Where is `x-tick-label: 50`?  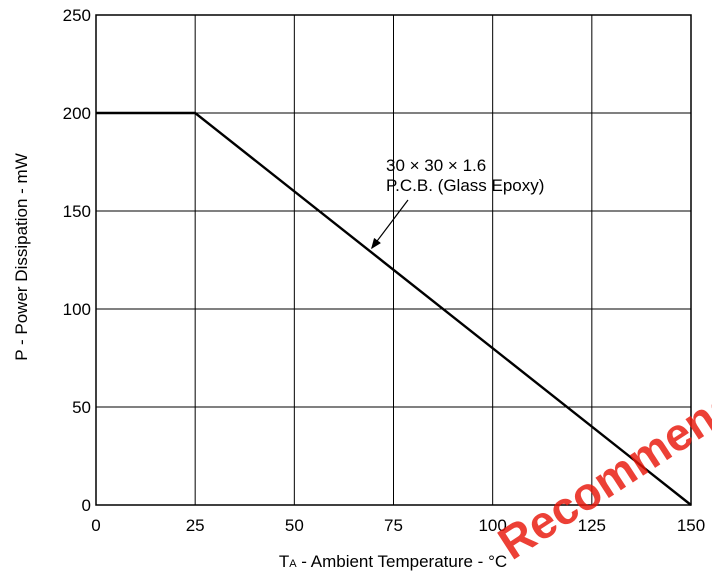 x-tick-label: 50 is located at coordinates (294, 525).